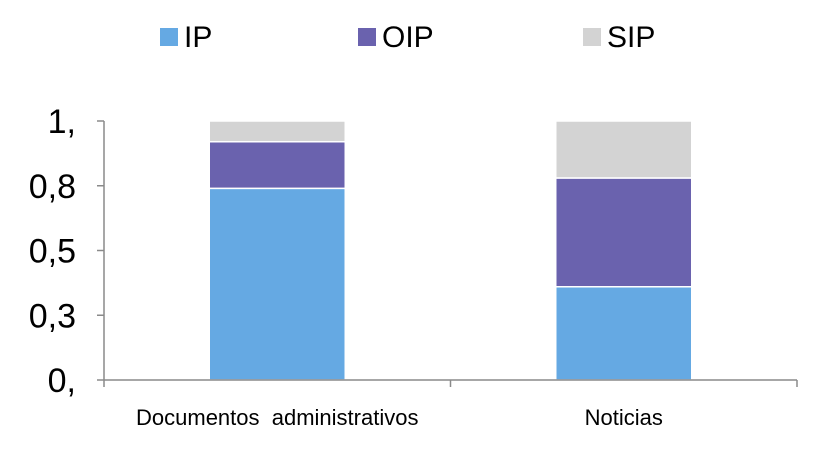 This screenshot has height=462, width=822. Describe the element at coordinates (624, 417) in the screenshot. I see `x-category-label-noticias: Noticias` at that location.